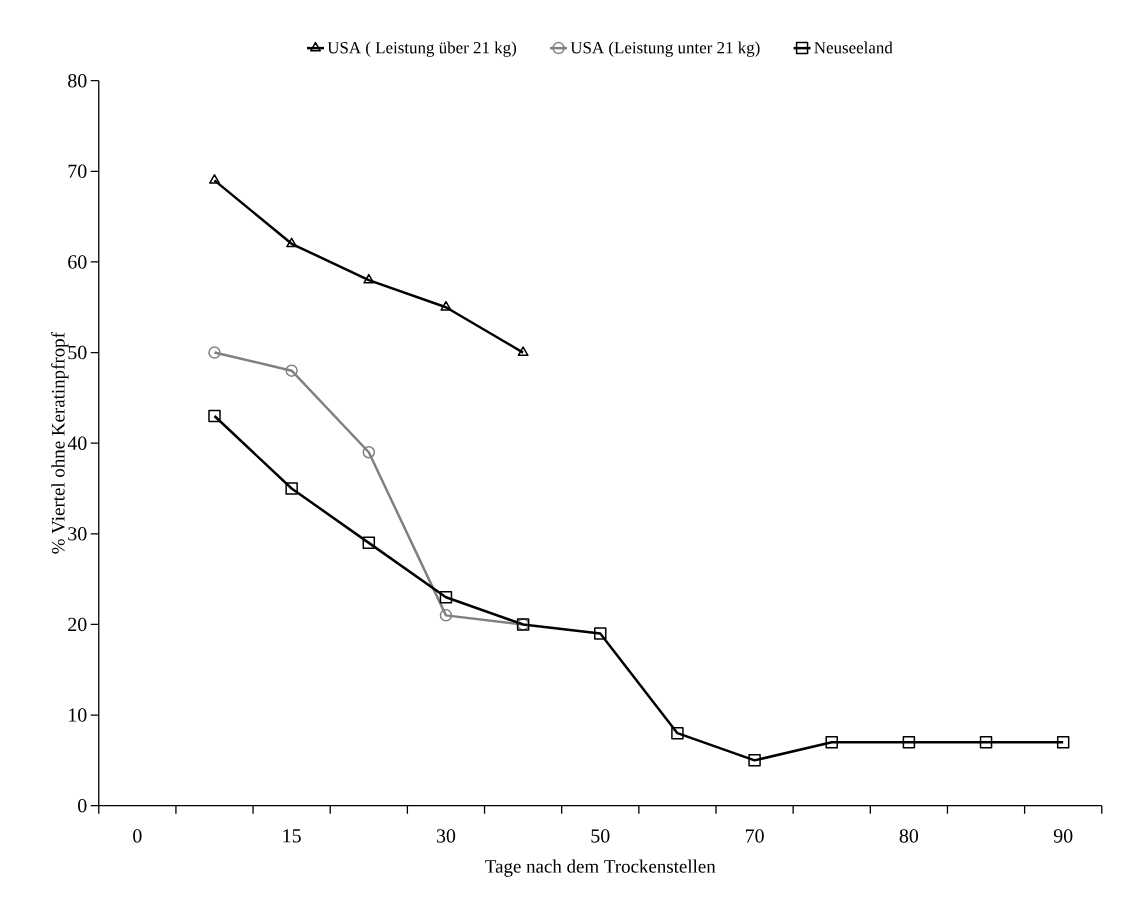 This screenshot has height=909, width=1132. I want to click on x-tick-label: 70, so click(754, 836).